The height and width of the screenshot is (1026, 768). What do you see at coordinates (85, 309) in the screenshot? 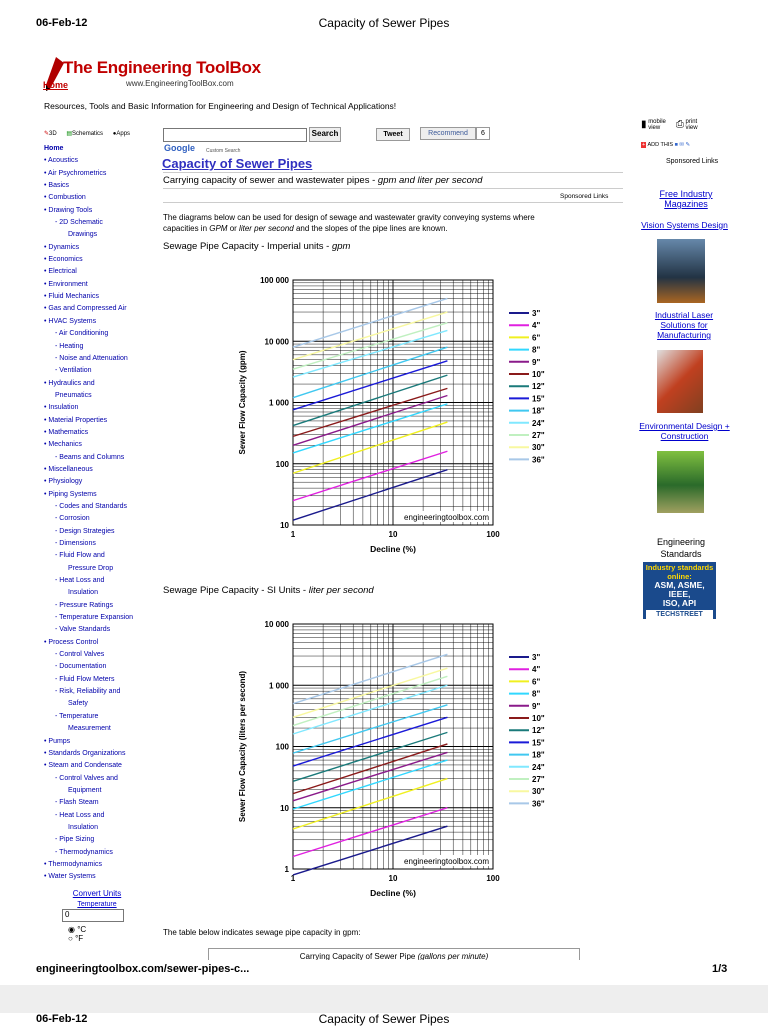
I see `sidebar-item: • Gas and Compressed Air` at bounding box center [85, 309].